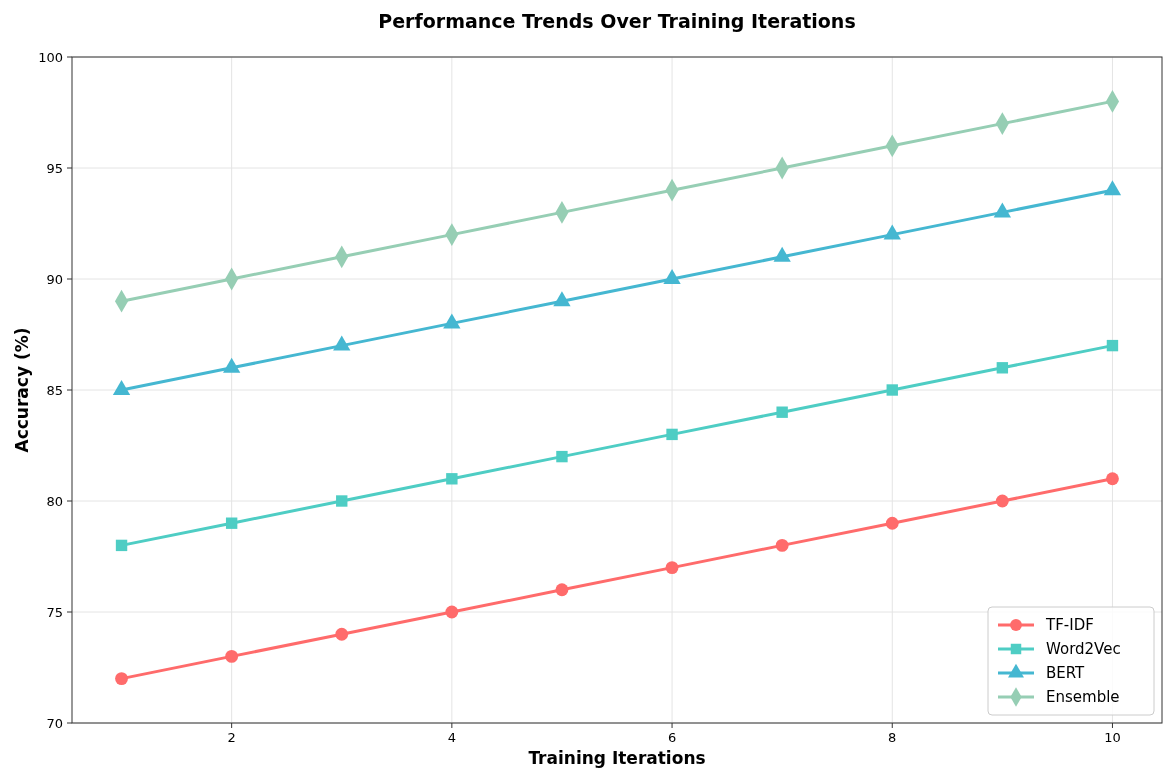 This screenshot has width=1166, height=772. Describe the element at coordinates (672, 737) in the screenshot. I see `x-tick-label: 6` at that location.